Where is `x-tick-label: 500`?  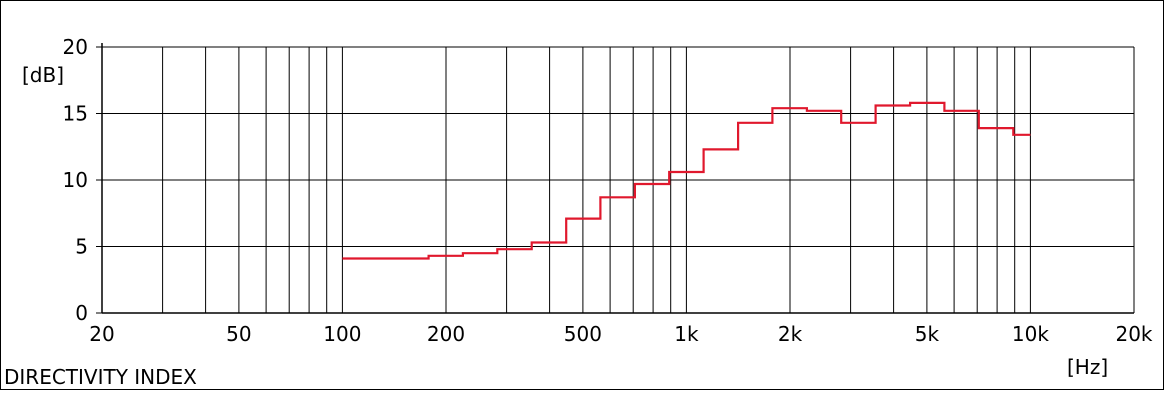 x-tick-label: 500 is located at coordinates (583, 334).